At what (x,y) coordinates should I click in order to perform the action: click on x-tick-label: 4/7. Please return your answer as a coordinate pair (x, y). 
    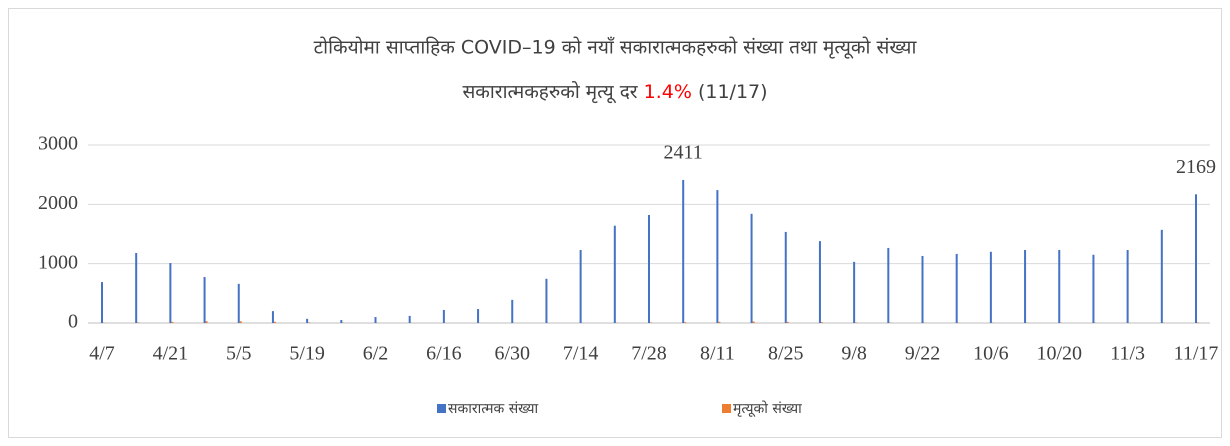
    Looking at the image, I should click on (102, 354).